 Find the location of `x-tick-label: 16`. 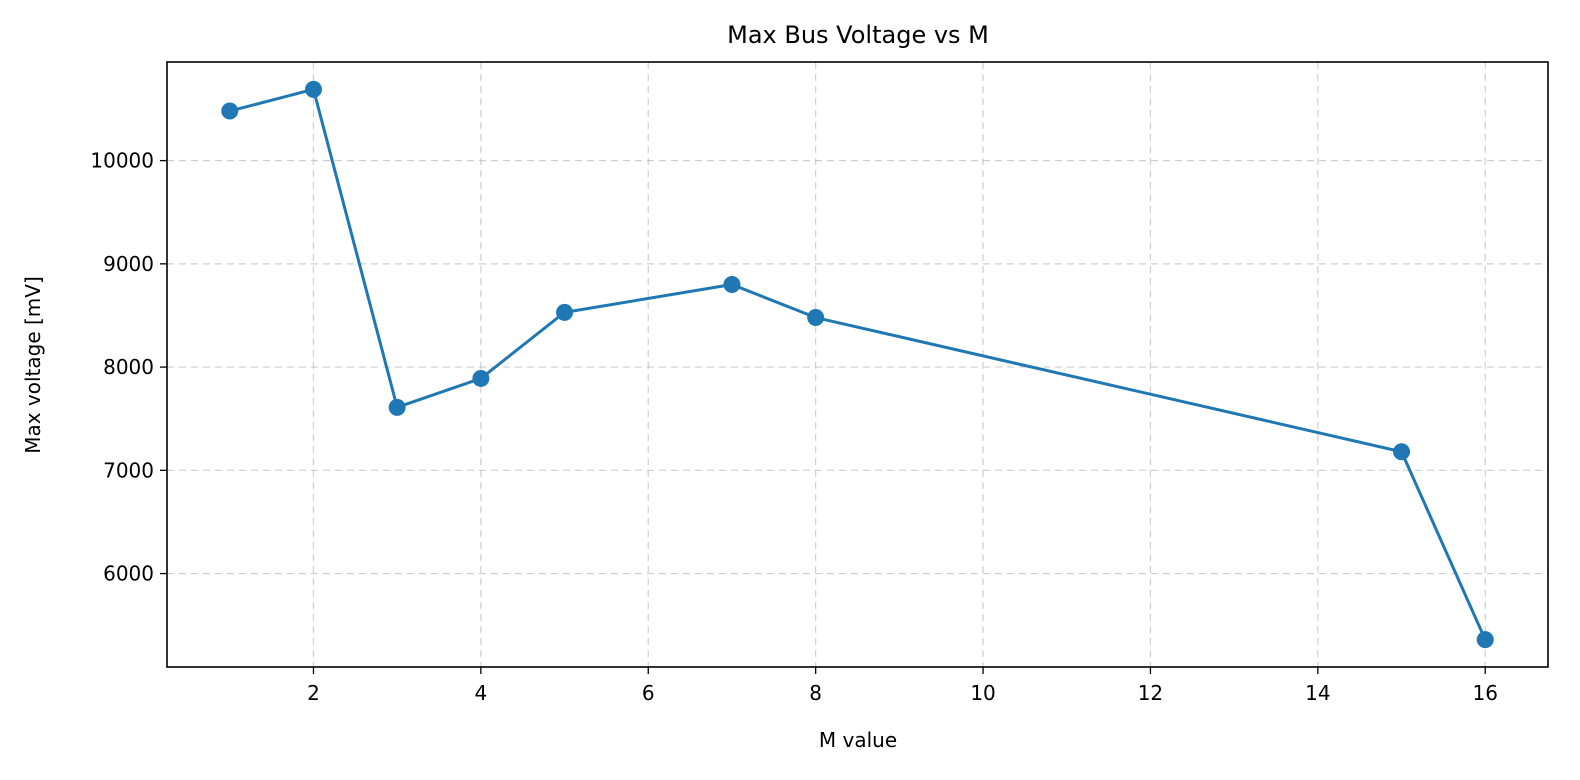

x-tick-label: 16 is located at coordinates (1485, 693).